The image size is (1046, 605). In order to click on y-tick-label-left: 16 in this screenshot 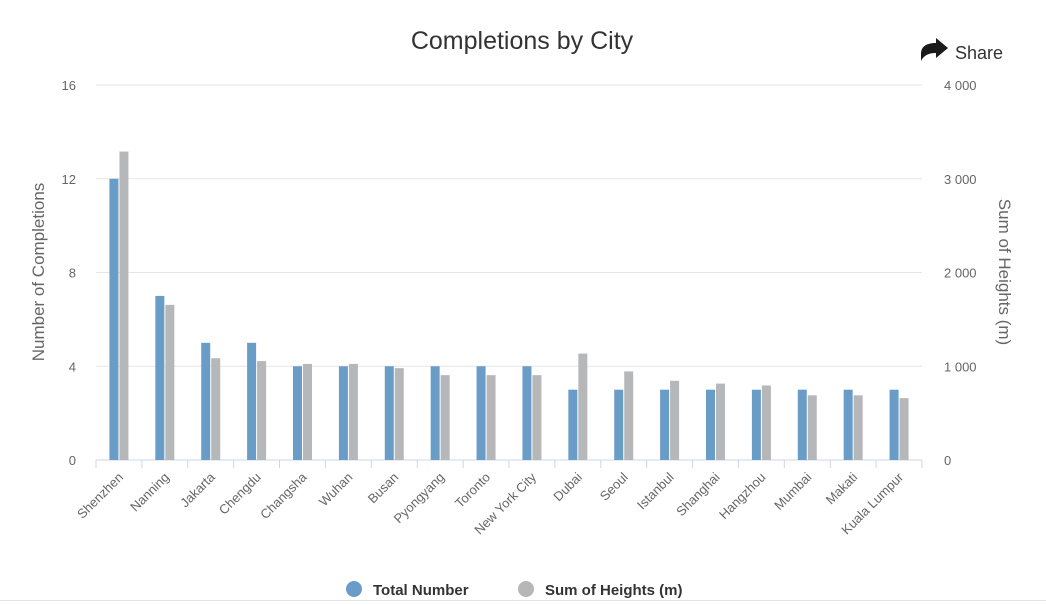, I will do `click(69, 85)`.